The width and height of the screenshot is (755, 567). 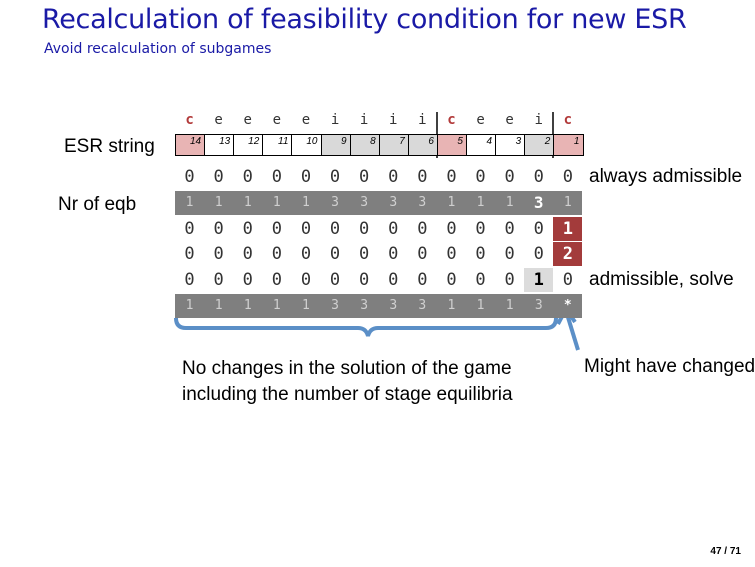 What do you see at coordinates (347, 394) in the screenshot?
I see `caption-line: including the number of stage equilibria` at bounding box center [347, 394].